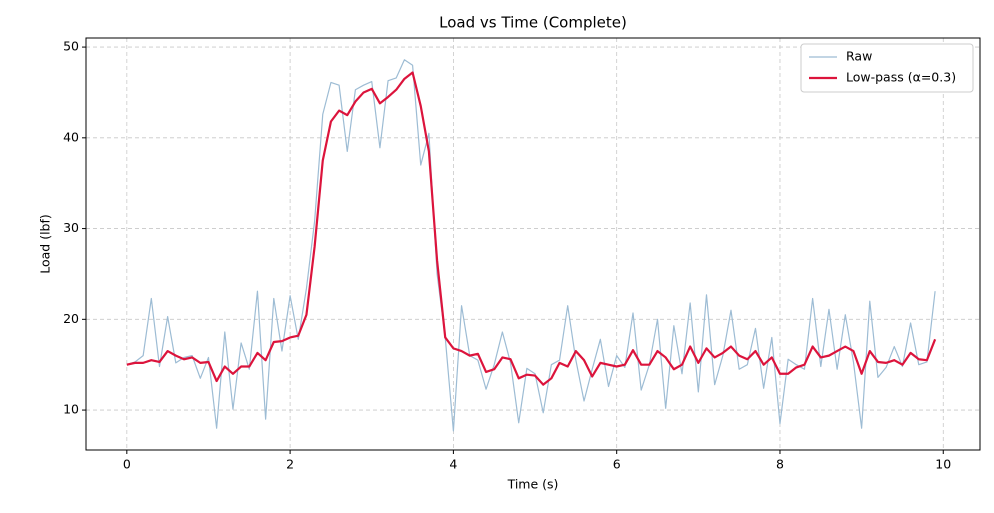 The height and width of the screenshot is (513, 994). Describe the element at coordinates (71, 46) in the screenshot. I see `y-tick-label: 50` at that location.